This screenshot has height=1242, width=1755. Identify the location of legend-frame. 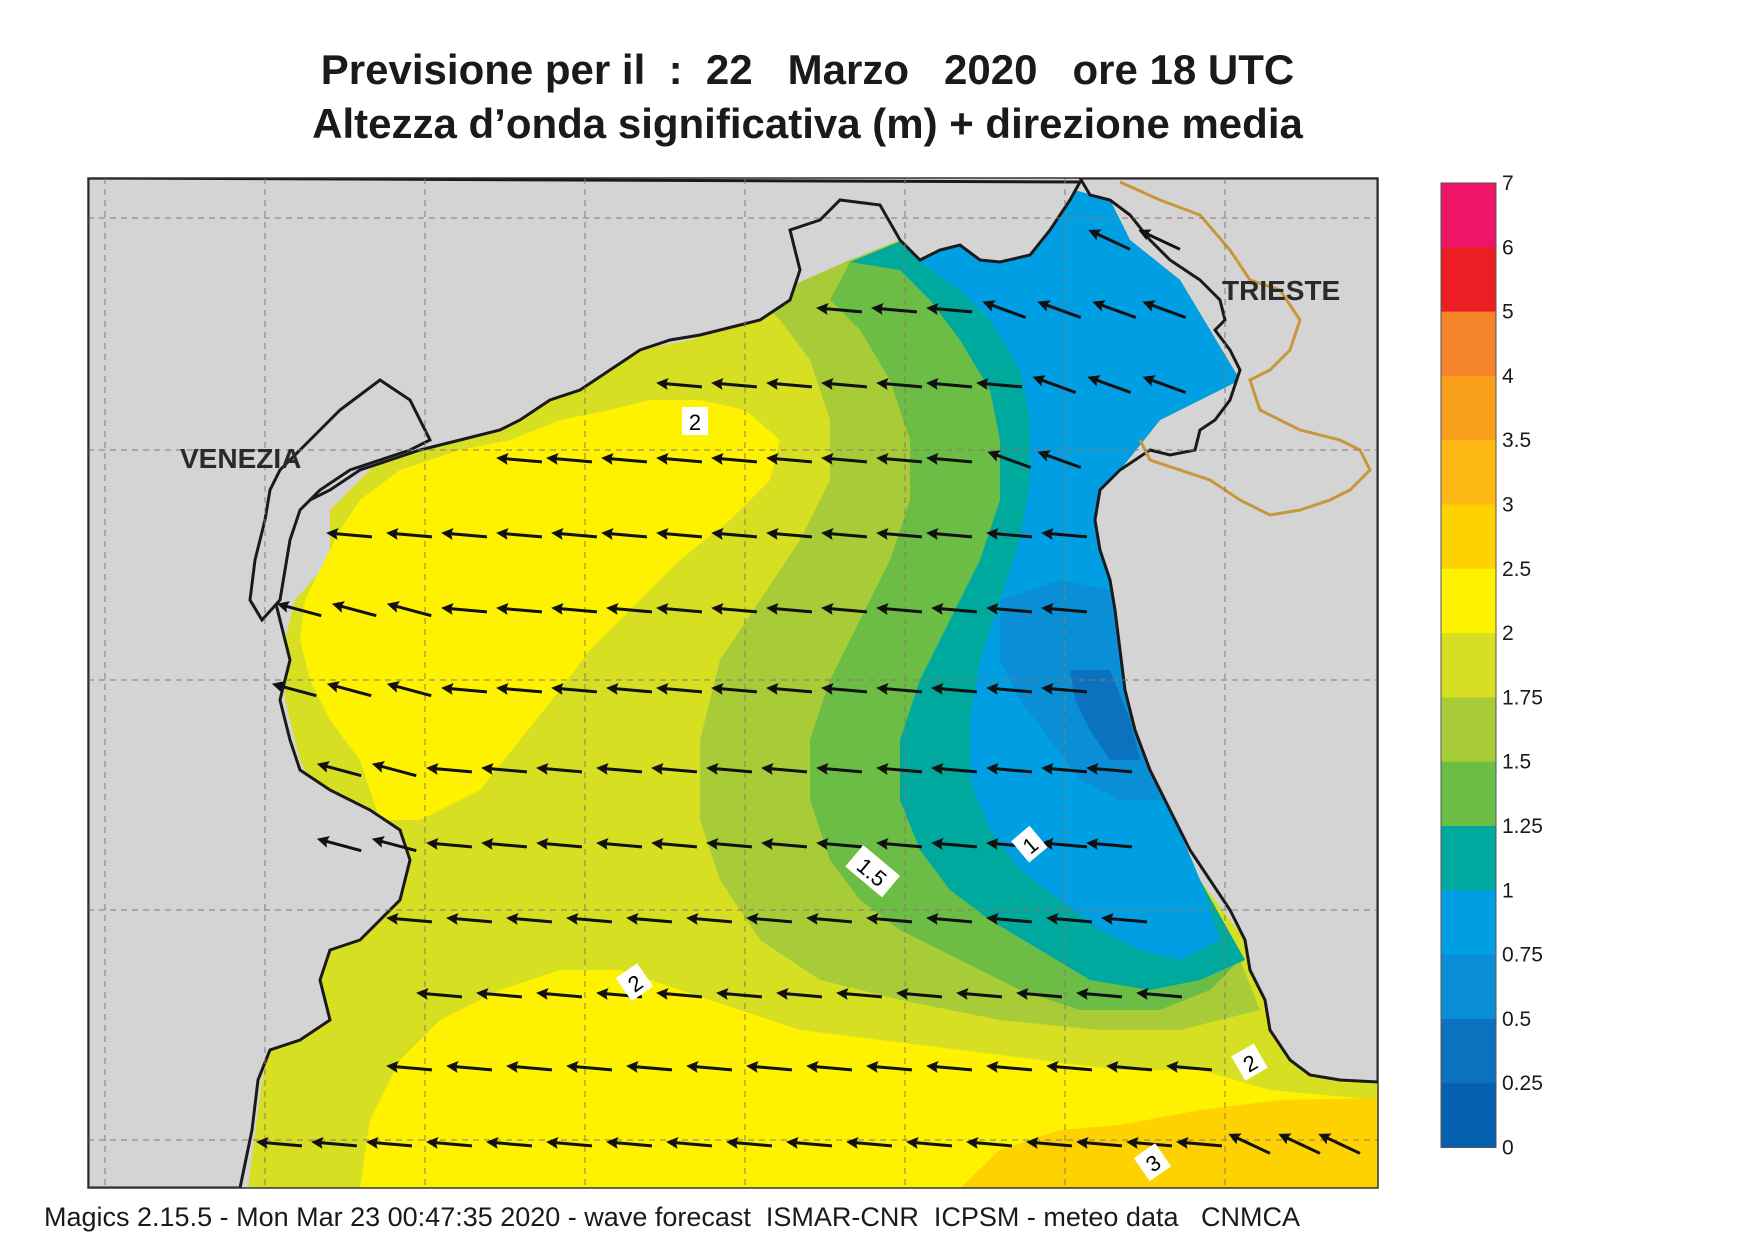
(1468, 665).